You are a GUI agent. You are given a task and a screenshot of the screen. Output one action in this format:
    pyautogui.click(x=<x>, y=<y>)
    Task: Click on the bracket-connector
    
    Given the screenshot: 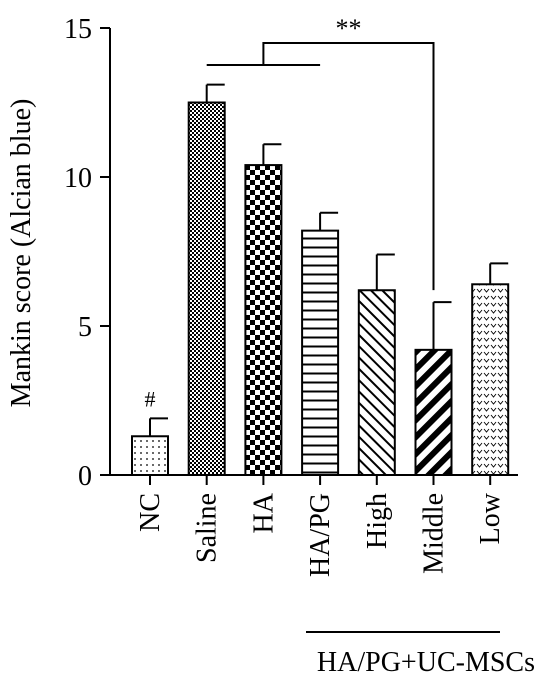 What is the action you would take?
    pyautogui.click(x=348, y=166)
    